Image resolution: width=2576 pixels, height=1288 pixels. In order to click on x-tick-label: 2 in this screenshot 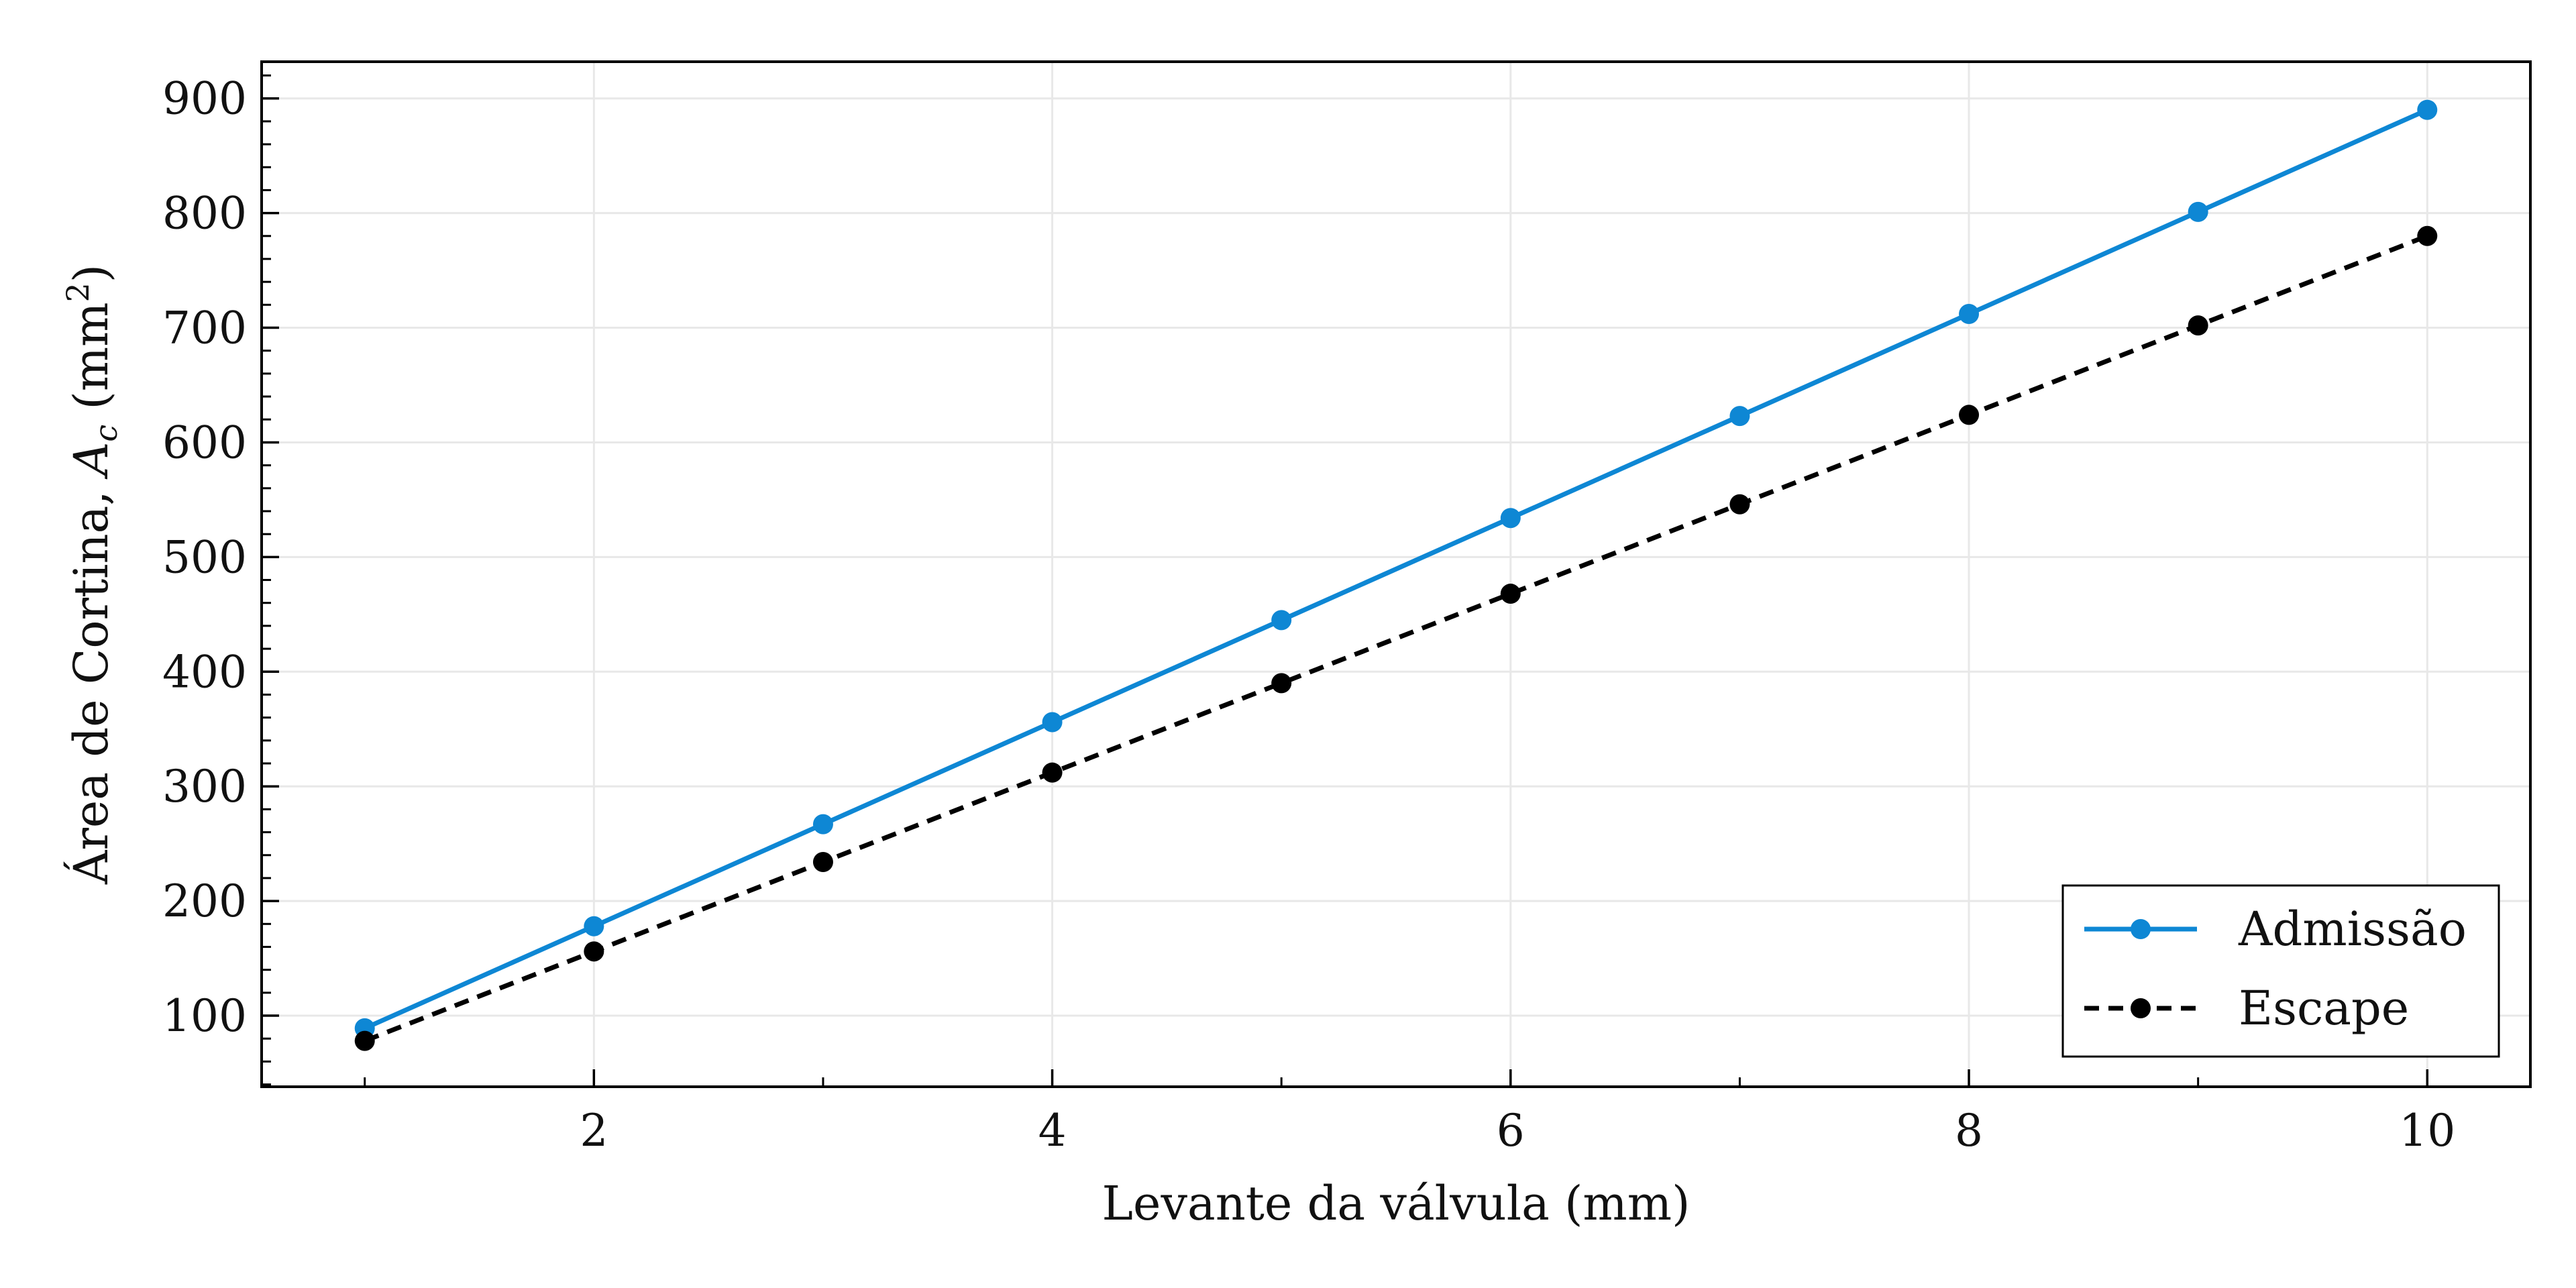, I will do `click(594, 1131)`.